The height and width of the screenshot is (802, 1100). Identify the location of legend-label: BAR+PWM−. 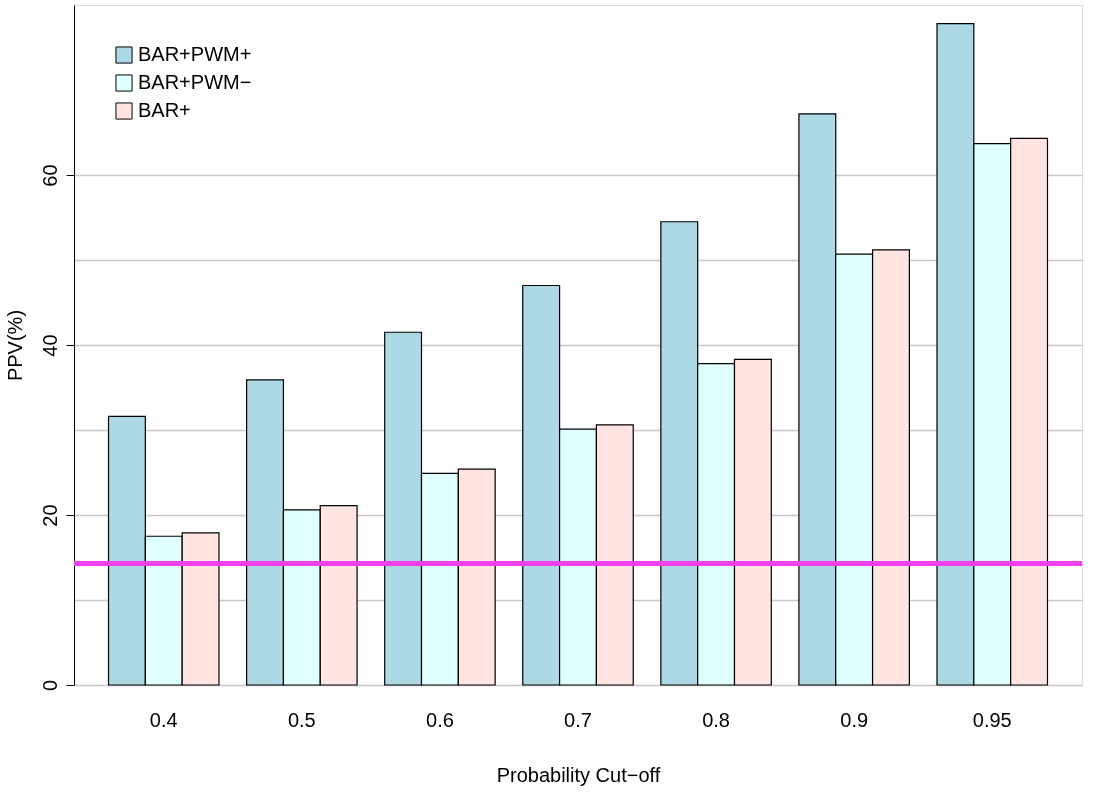
(195, 82).